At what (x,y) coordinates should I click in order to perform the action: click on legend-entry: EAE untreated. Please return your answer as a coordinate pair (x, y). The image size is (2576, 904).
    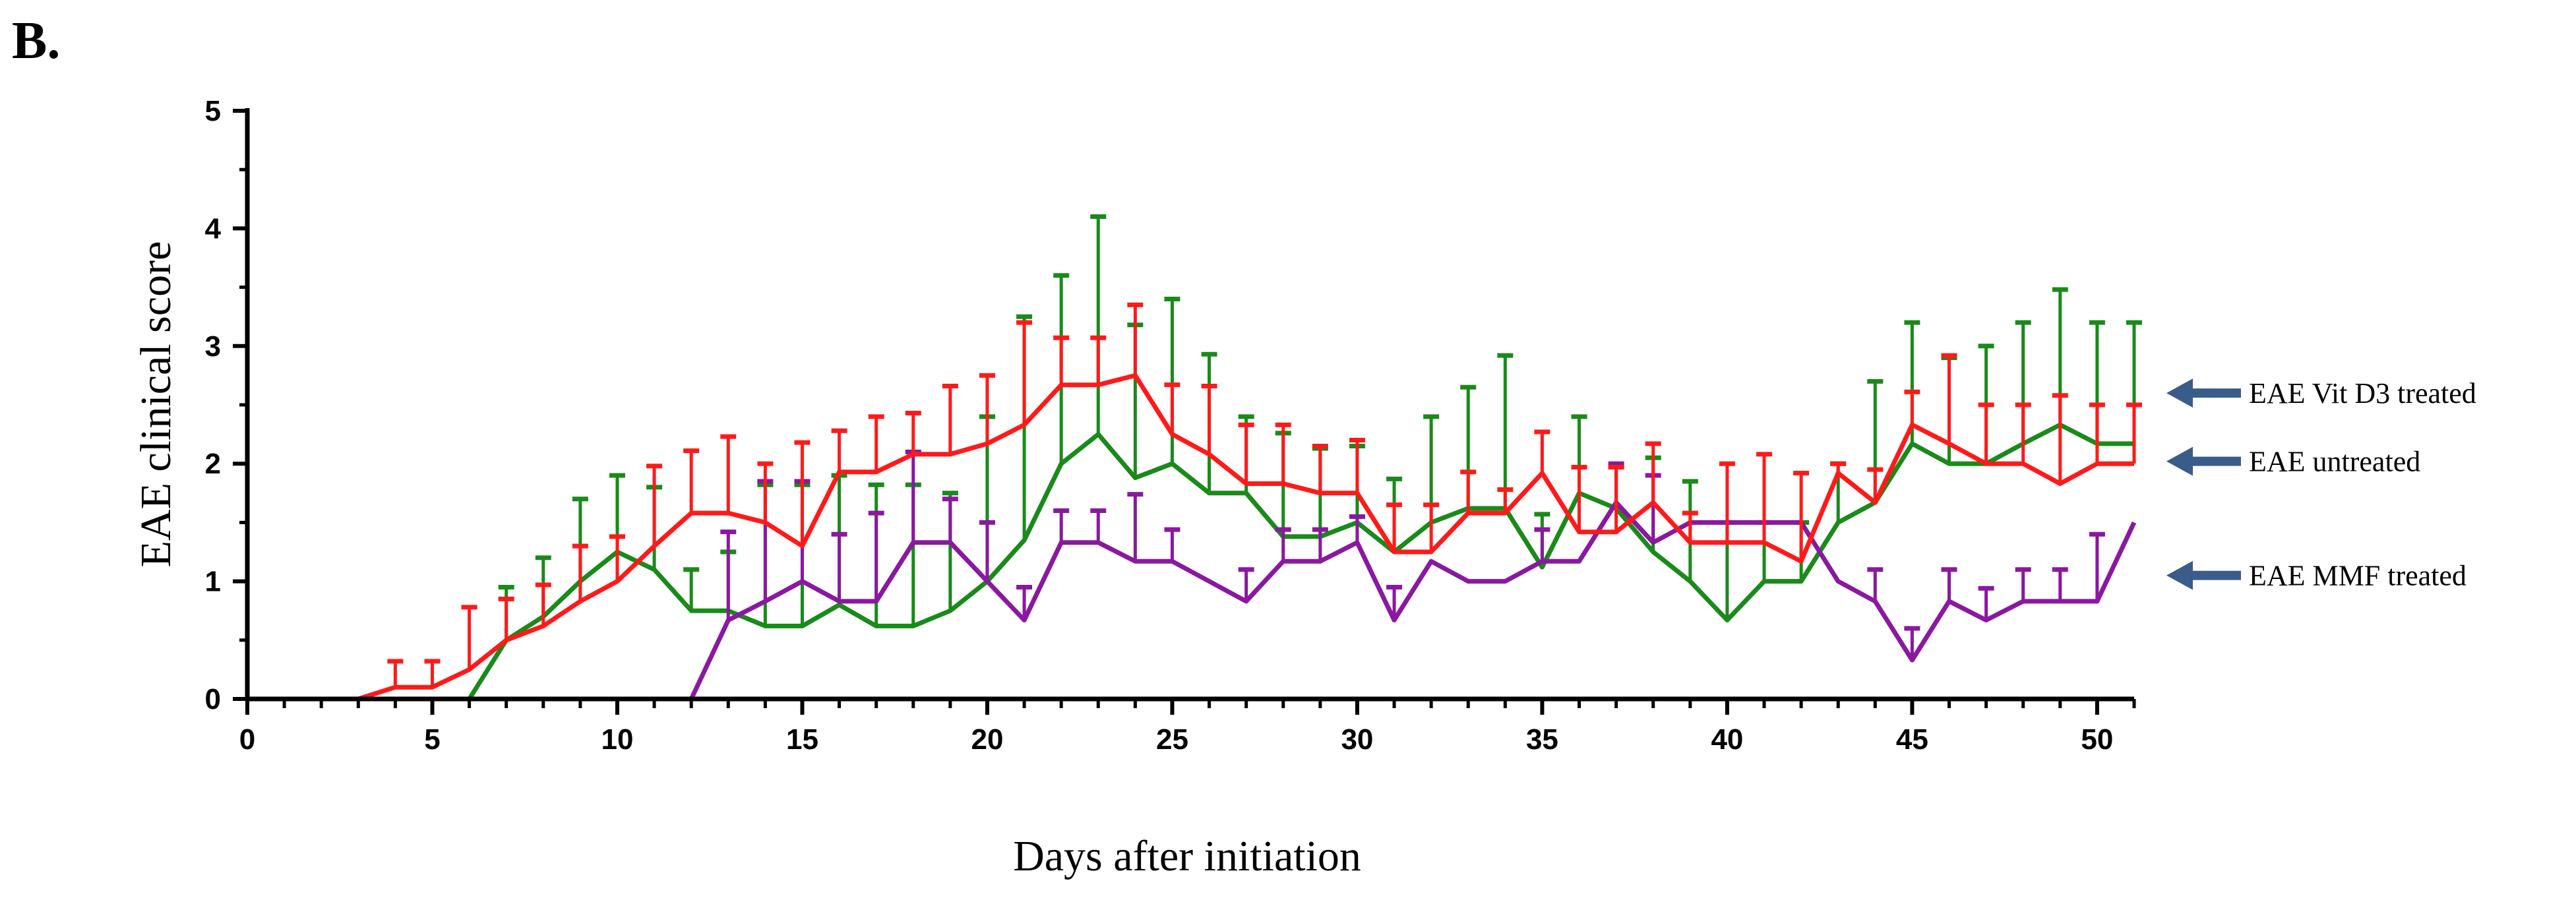
    Looking at the image, I should click on (2293, 462).